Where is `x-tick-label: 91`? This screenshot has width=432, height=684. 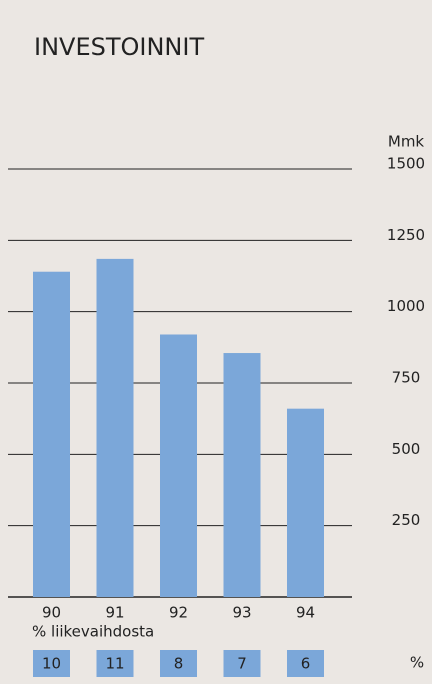
x-tick-label: 91 is located at coordinates (114, 613).